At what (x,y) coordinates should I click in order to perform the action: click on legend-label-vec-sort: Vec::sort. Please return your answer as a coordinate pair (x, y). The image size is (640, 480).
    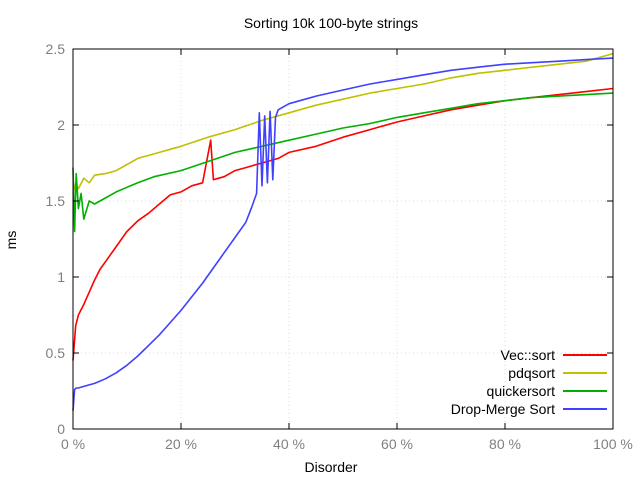
    Looking at the image, I should click on (528, 355).